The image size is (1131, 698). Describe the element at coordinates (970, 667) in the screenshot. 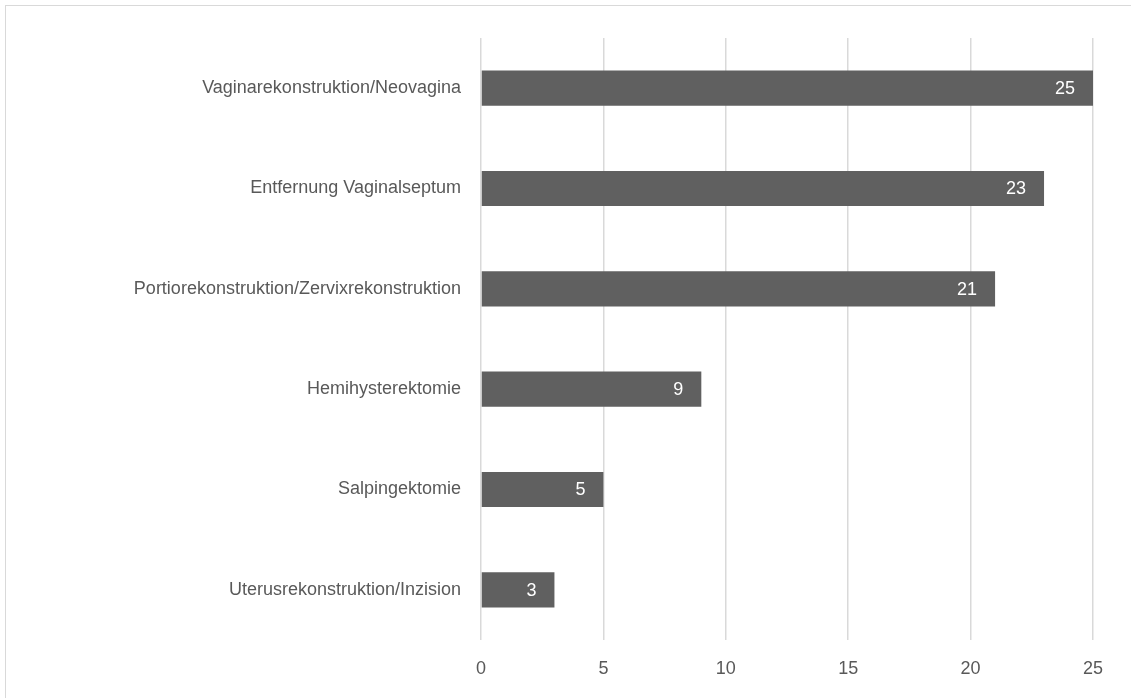

I see `x-tick-label: 20` at that location.